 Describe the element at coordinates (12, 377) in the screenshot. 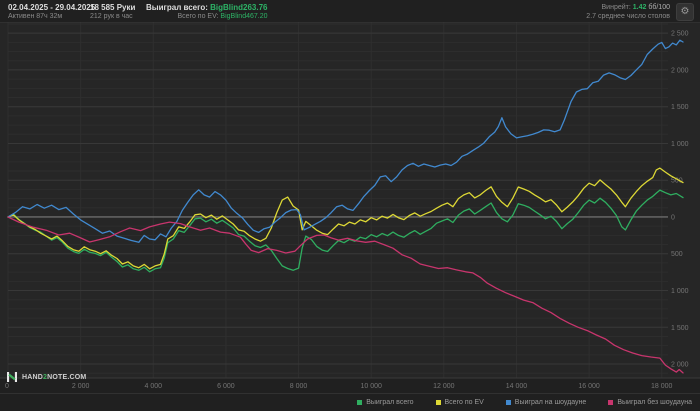

I see `hand2note-logo-icon` at that location.